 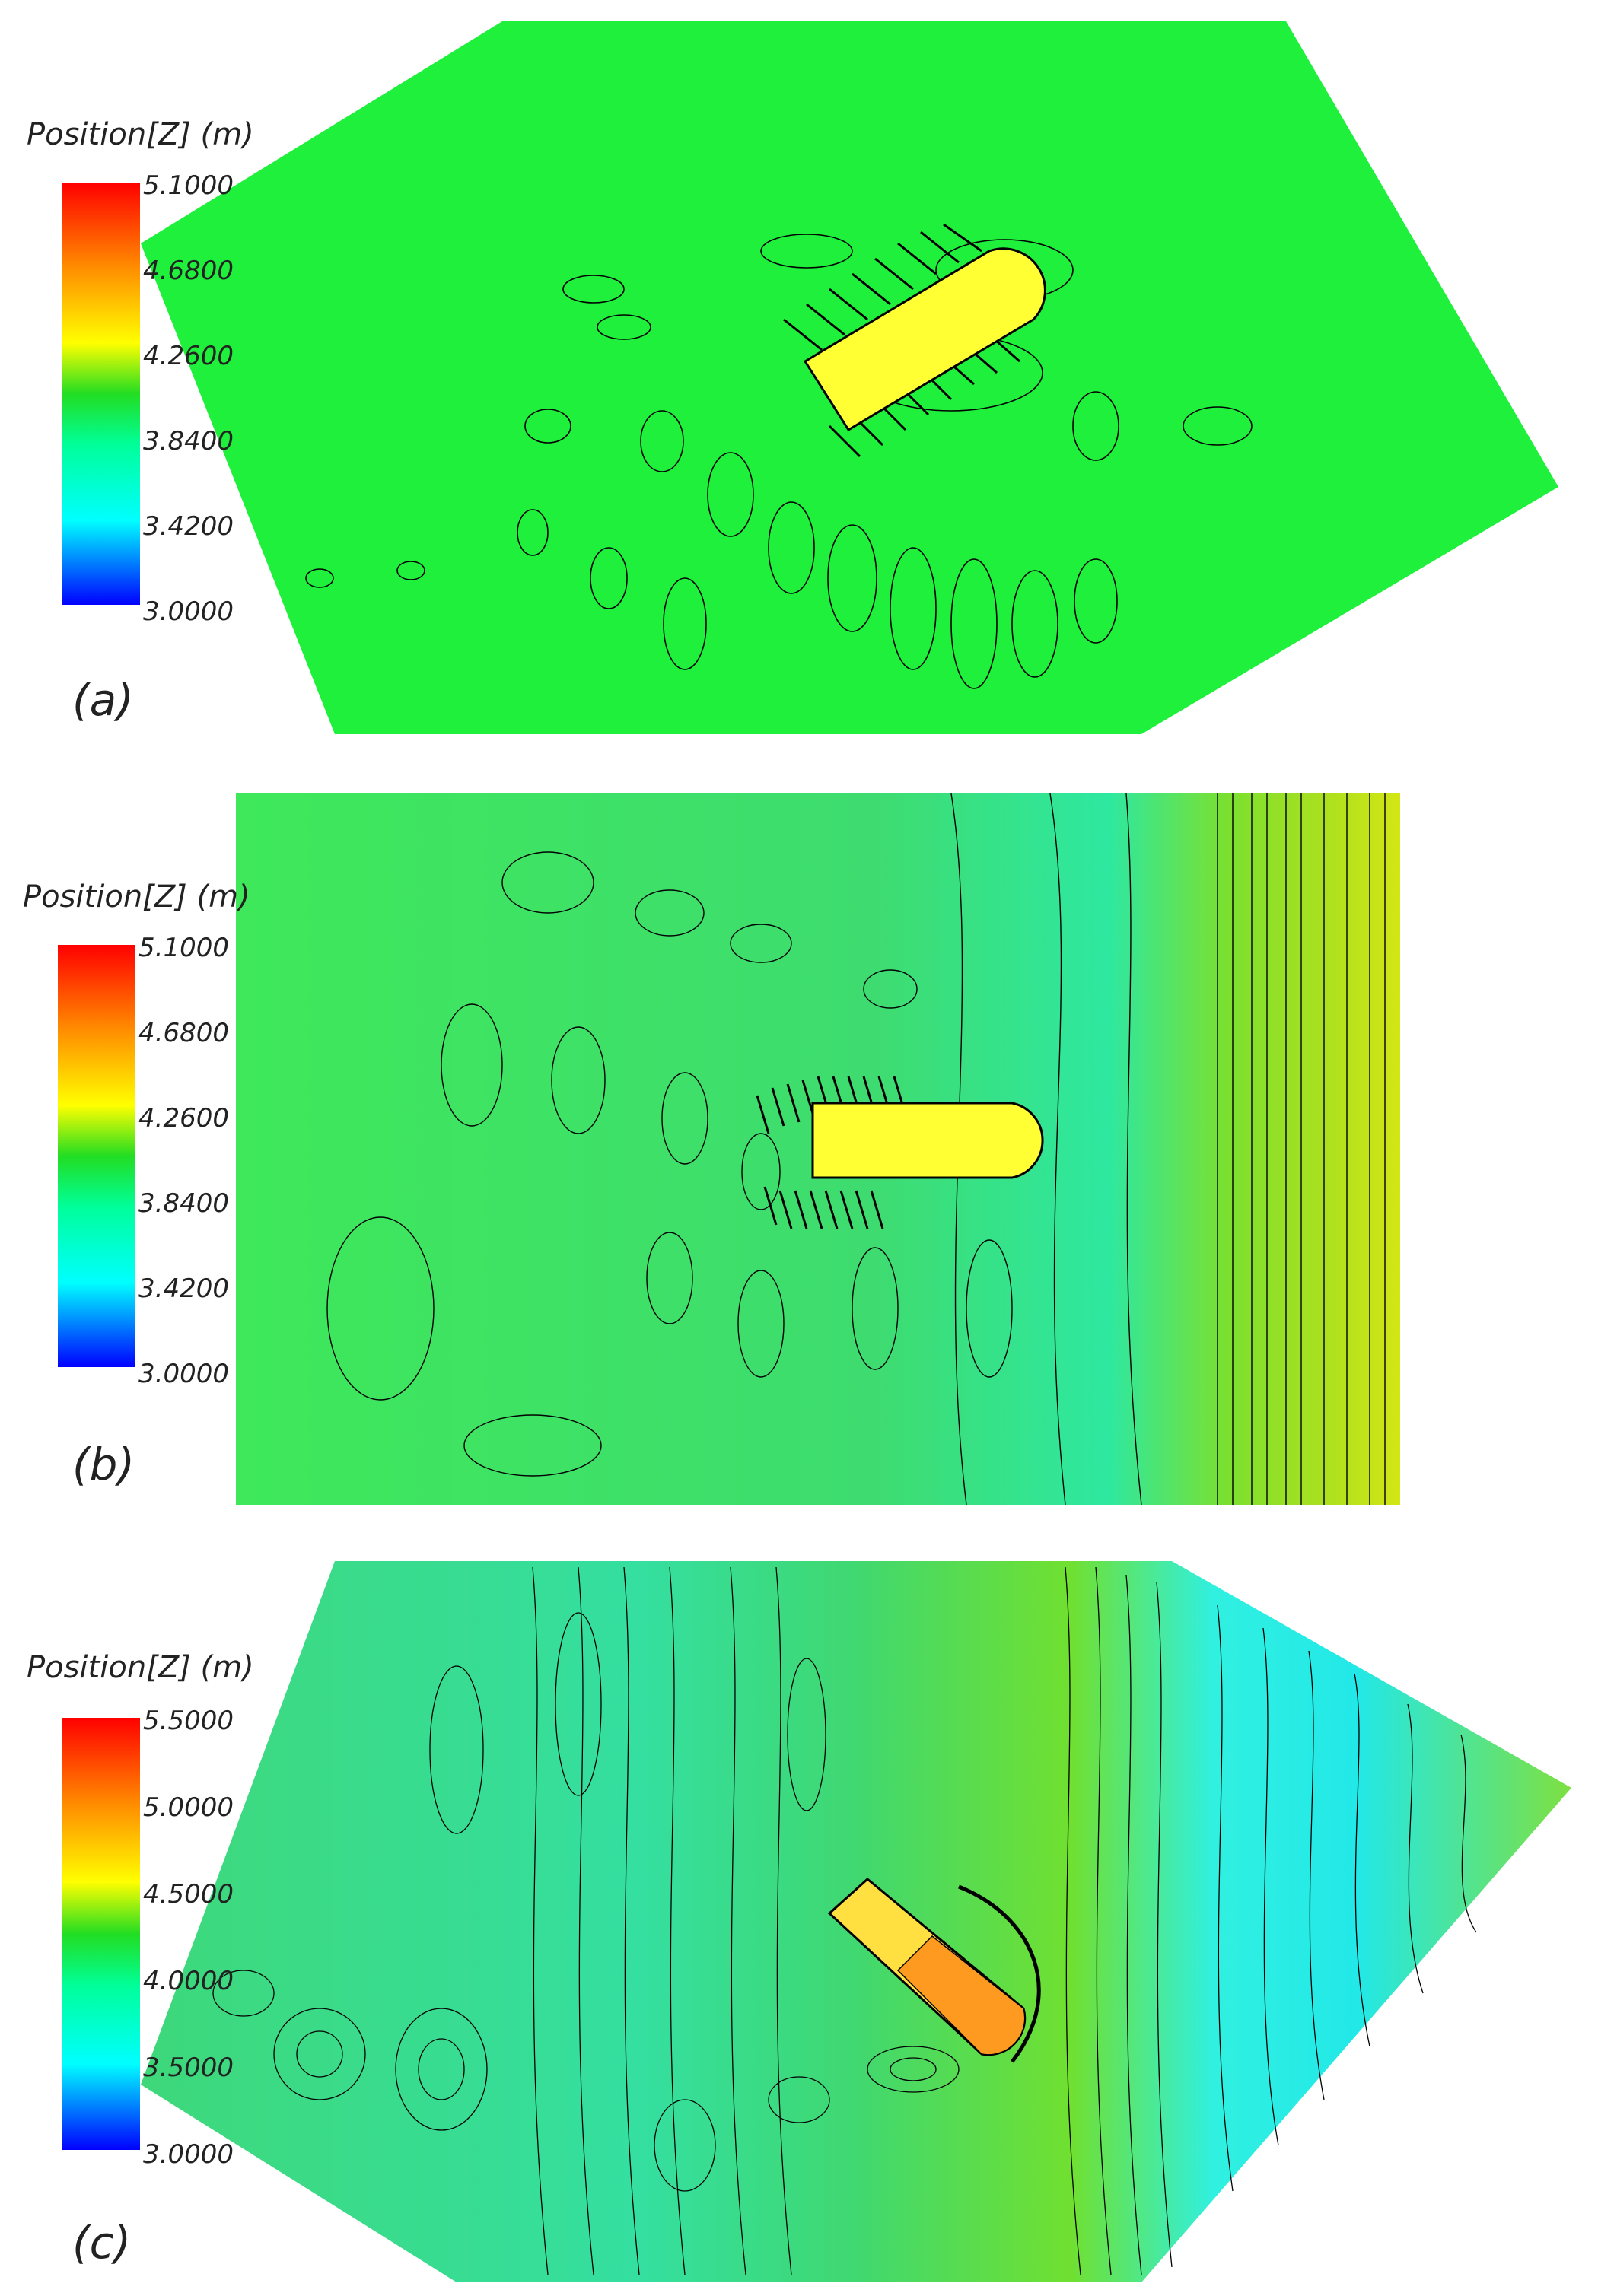 What do you see at coordinates (188, 1895) in the screenshot?
I see `colorbar-tick: 4.5000` at bounding box center [188, 1895].